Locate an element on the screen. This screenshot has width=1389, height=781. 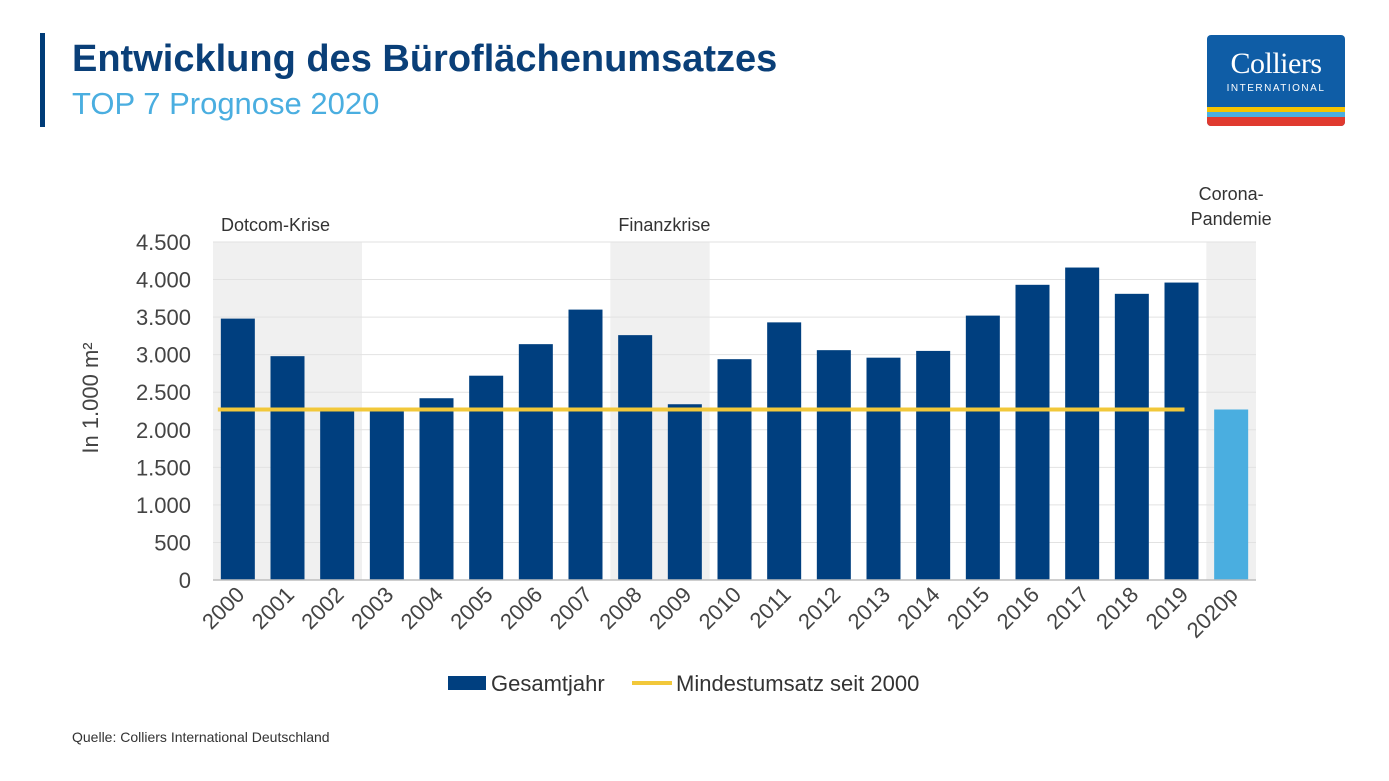
x-tick-label: 2016 is located at coordinates (1018, 608).